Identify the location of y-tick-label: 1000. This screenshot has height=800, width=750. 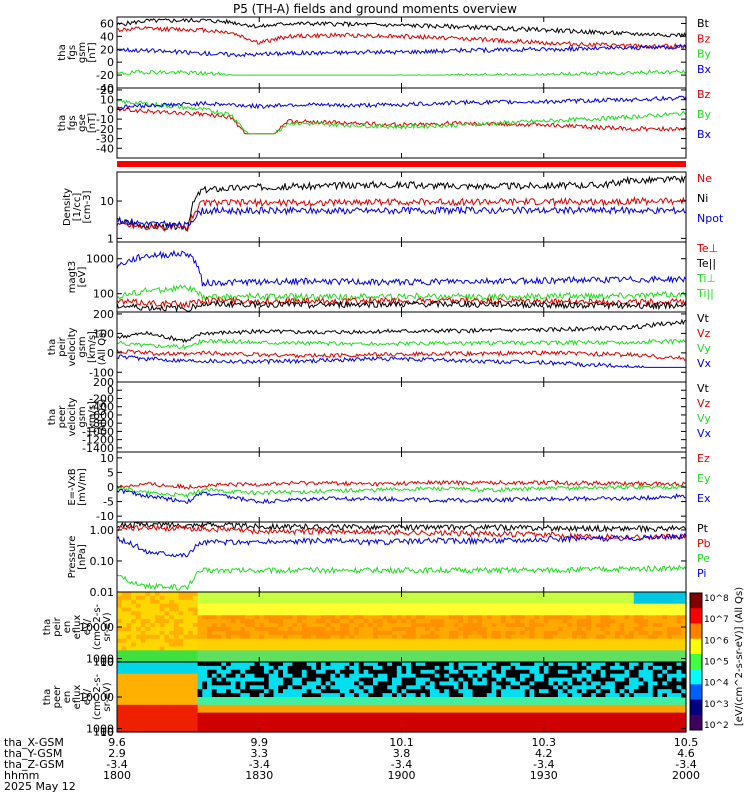
(100, 659).